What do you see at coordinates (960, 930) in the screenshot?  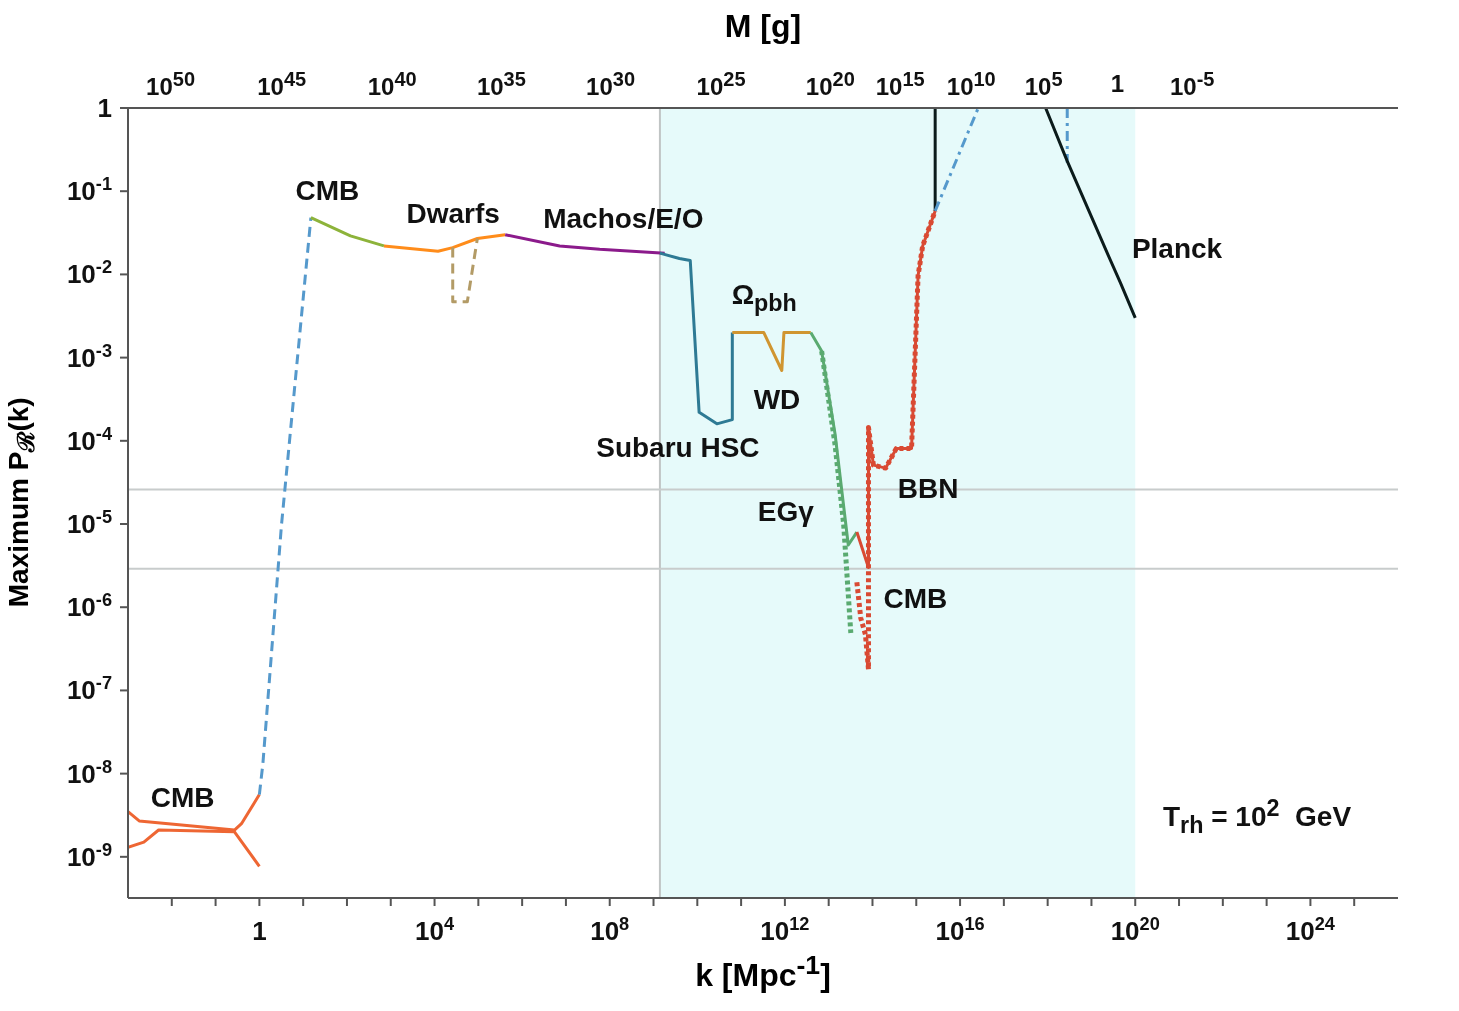 I see `x-tick-label: 10$^{16}$` at bounding box center [960, 930].